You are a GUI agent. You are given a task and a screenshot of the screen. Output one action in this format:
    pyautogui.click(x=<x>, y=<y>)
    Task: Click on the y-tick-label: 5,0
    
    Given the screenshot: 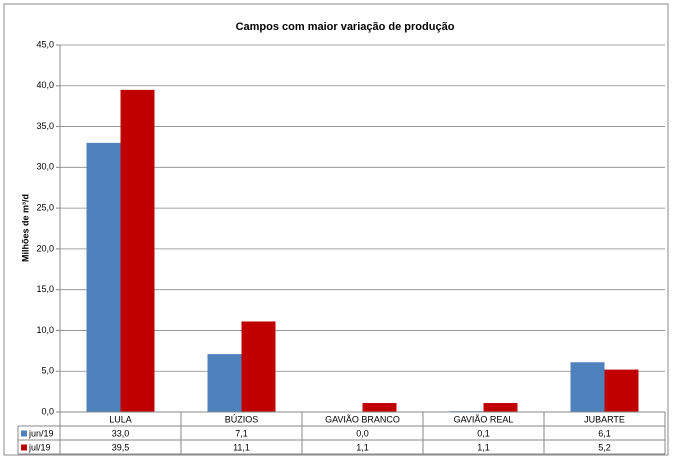 What is the action you would take?
    pyautogui.click(x=47, y=371)
    